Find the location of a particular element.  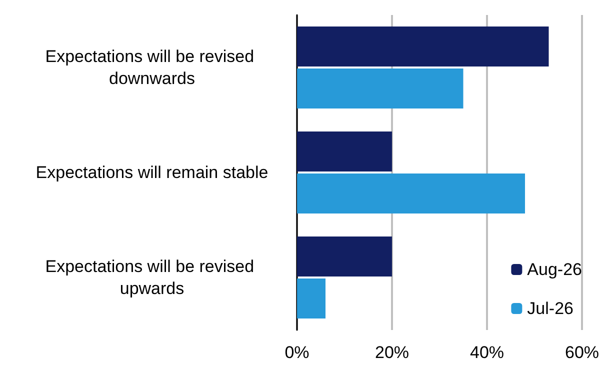

legend-label: Aug-26 is located at coordinates (554, 269).